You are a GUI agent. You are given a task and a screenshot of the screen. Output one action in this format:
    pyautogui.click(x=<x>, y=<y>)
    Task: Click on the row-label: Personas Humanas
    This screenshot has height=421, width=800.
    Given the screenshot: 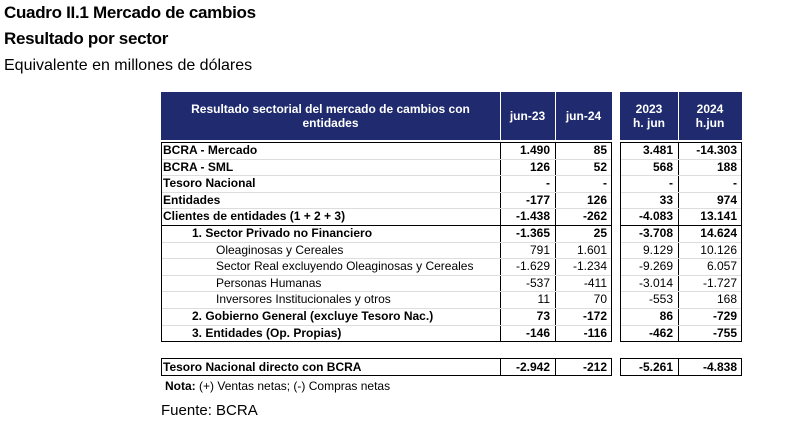 What is the action you would take?
    pyautogui.click(x=269, y=282)
    